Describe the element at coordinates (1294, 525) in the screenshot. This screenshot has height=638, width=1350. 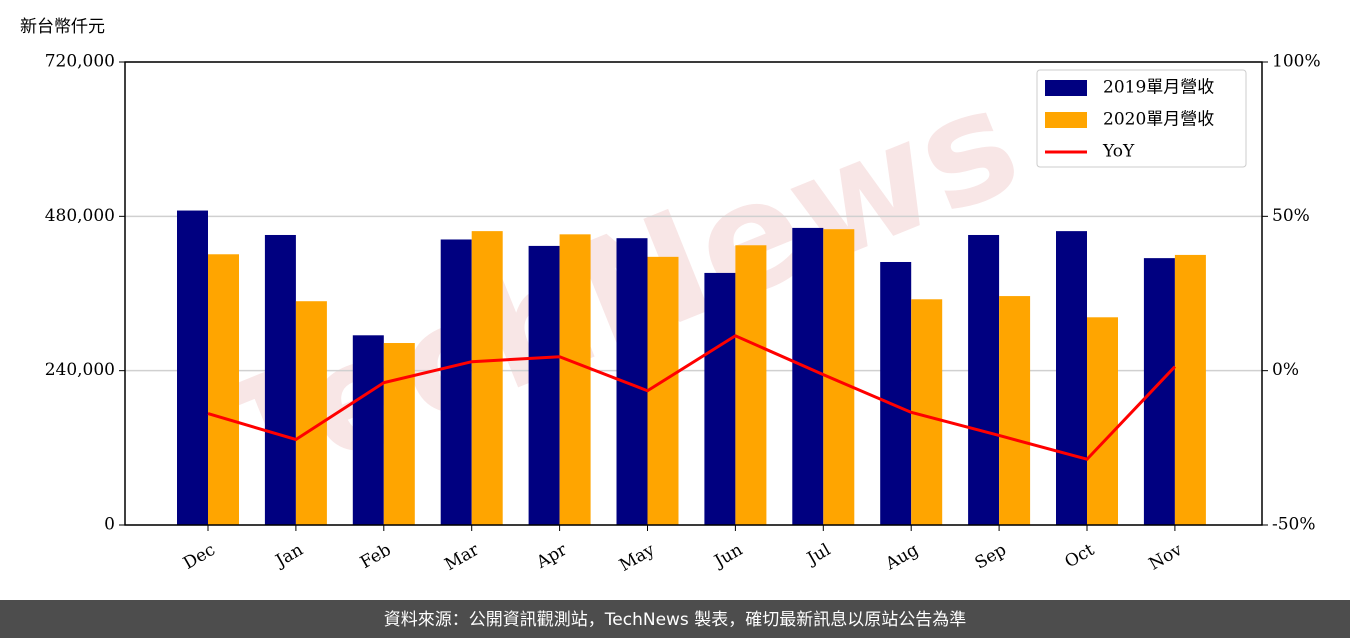
I see `y2-tick-label: -50%` at that location.